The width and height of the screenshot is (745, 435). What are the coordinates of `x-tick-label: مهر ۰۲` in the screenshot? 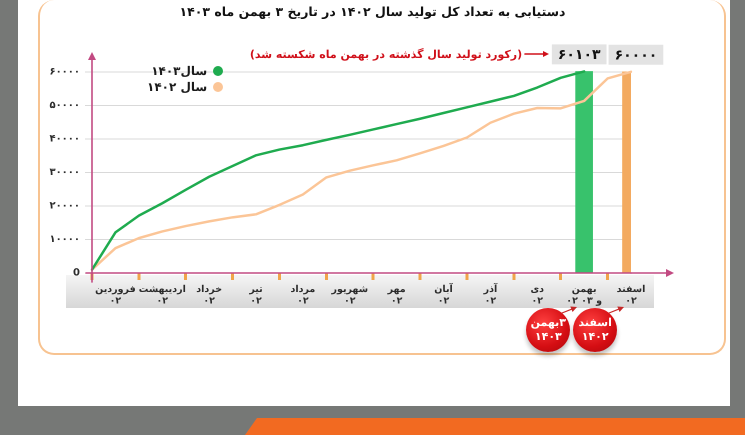 It's located at (396, 295).